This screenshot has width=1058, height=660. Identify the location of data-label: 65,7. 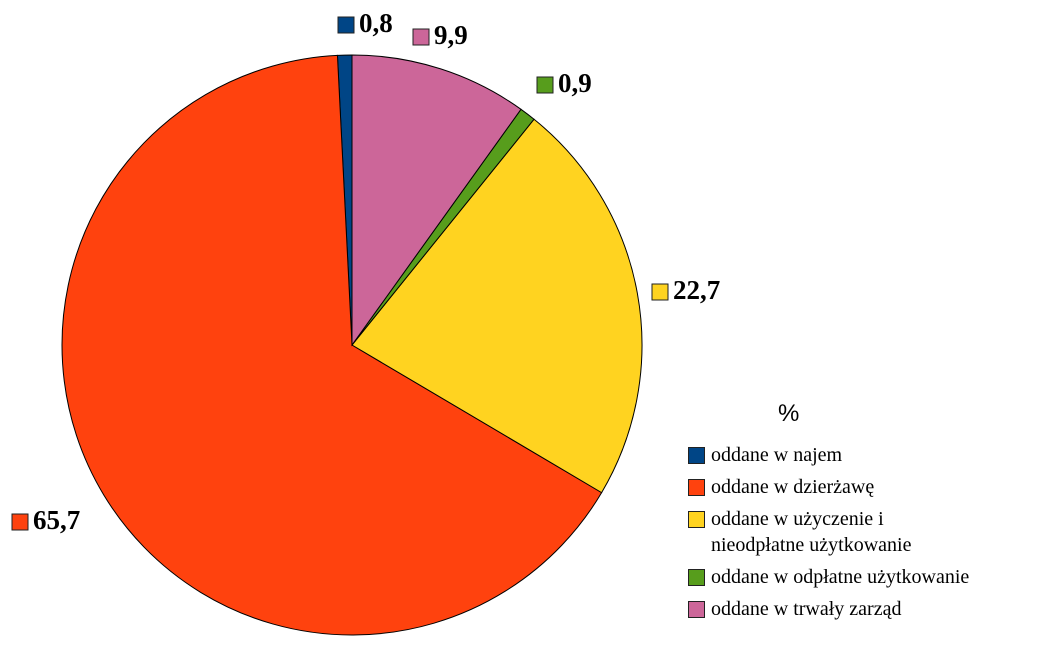
(56, 520).